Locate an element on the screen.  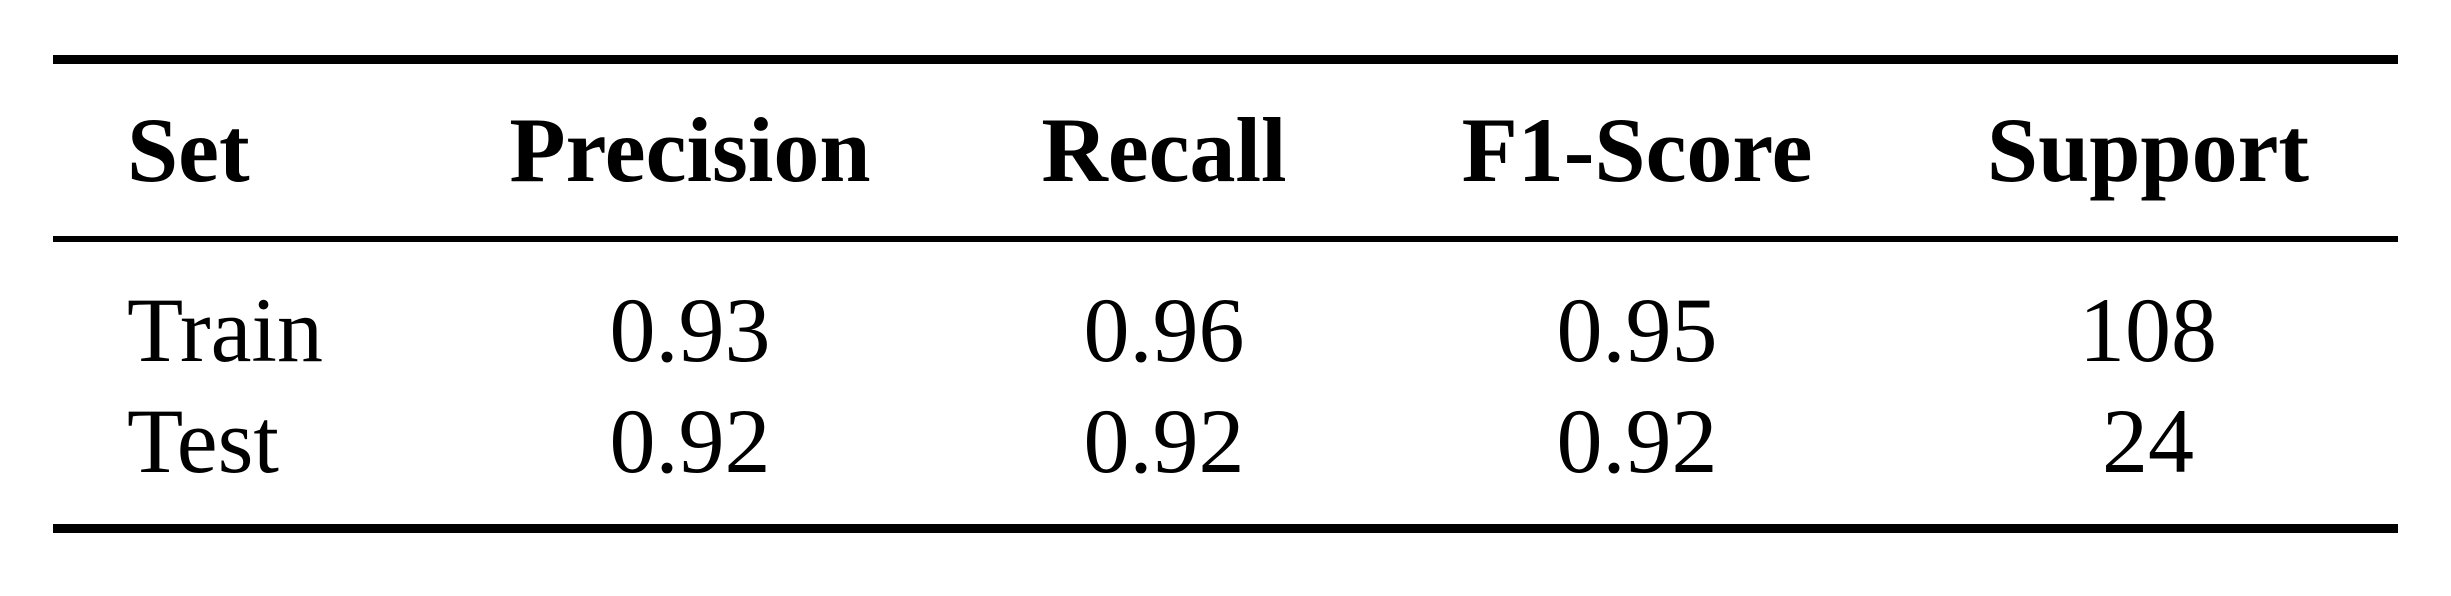
train-precision: 0.93 is located at coordinates (690, 330).